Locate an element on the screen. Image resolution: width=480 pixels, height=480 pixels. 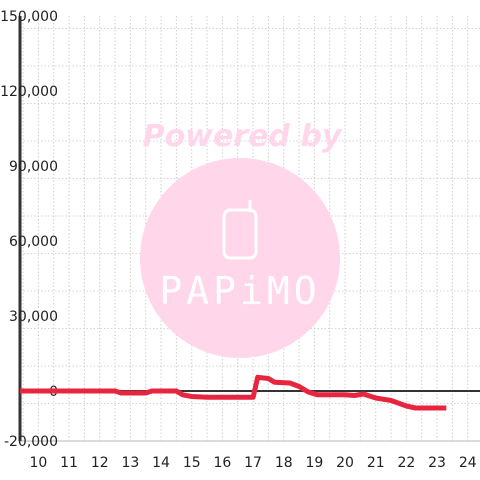
x-tick-label: 23 is located at coordinates (437, 463).